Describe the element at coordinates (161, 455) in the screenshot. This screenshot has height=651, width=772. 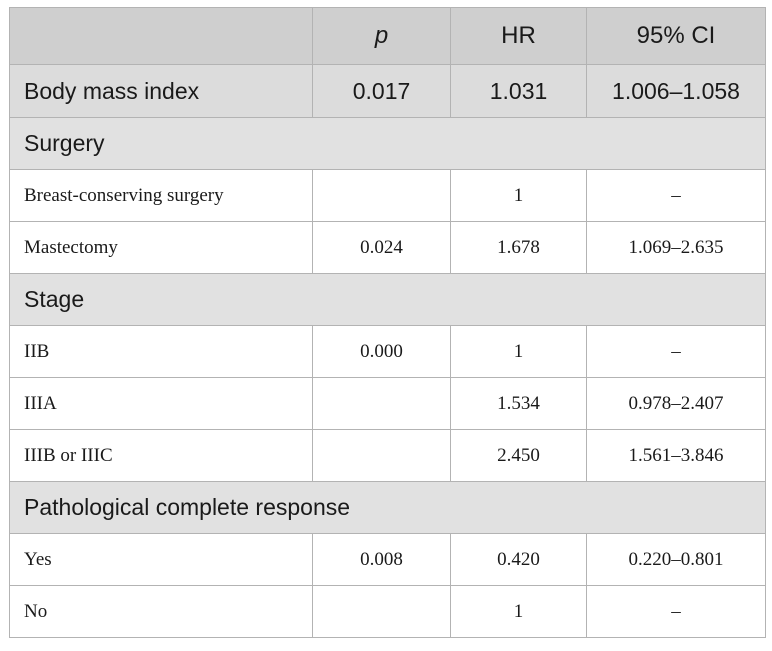
I see `row-label: IIIB or IIIC` at that location.